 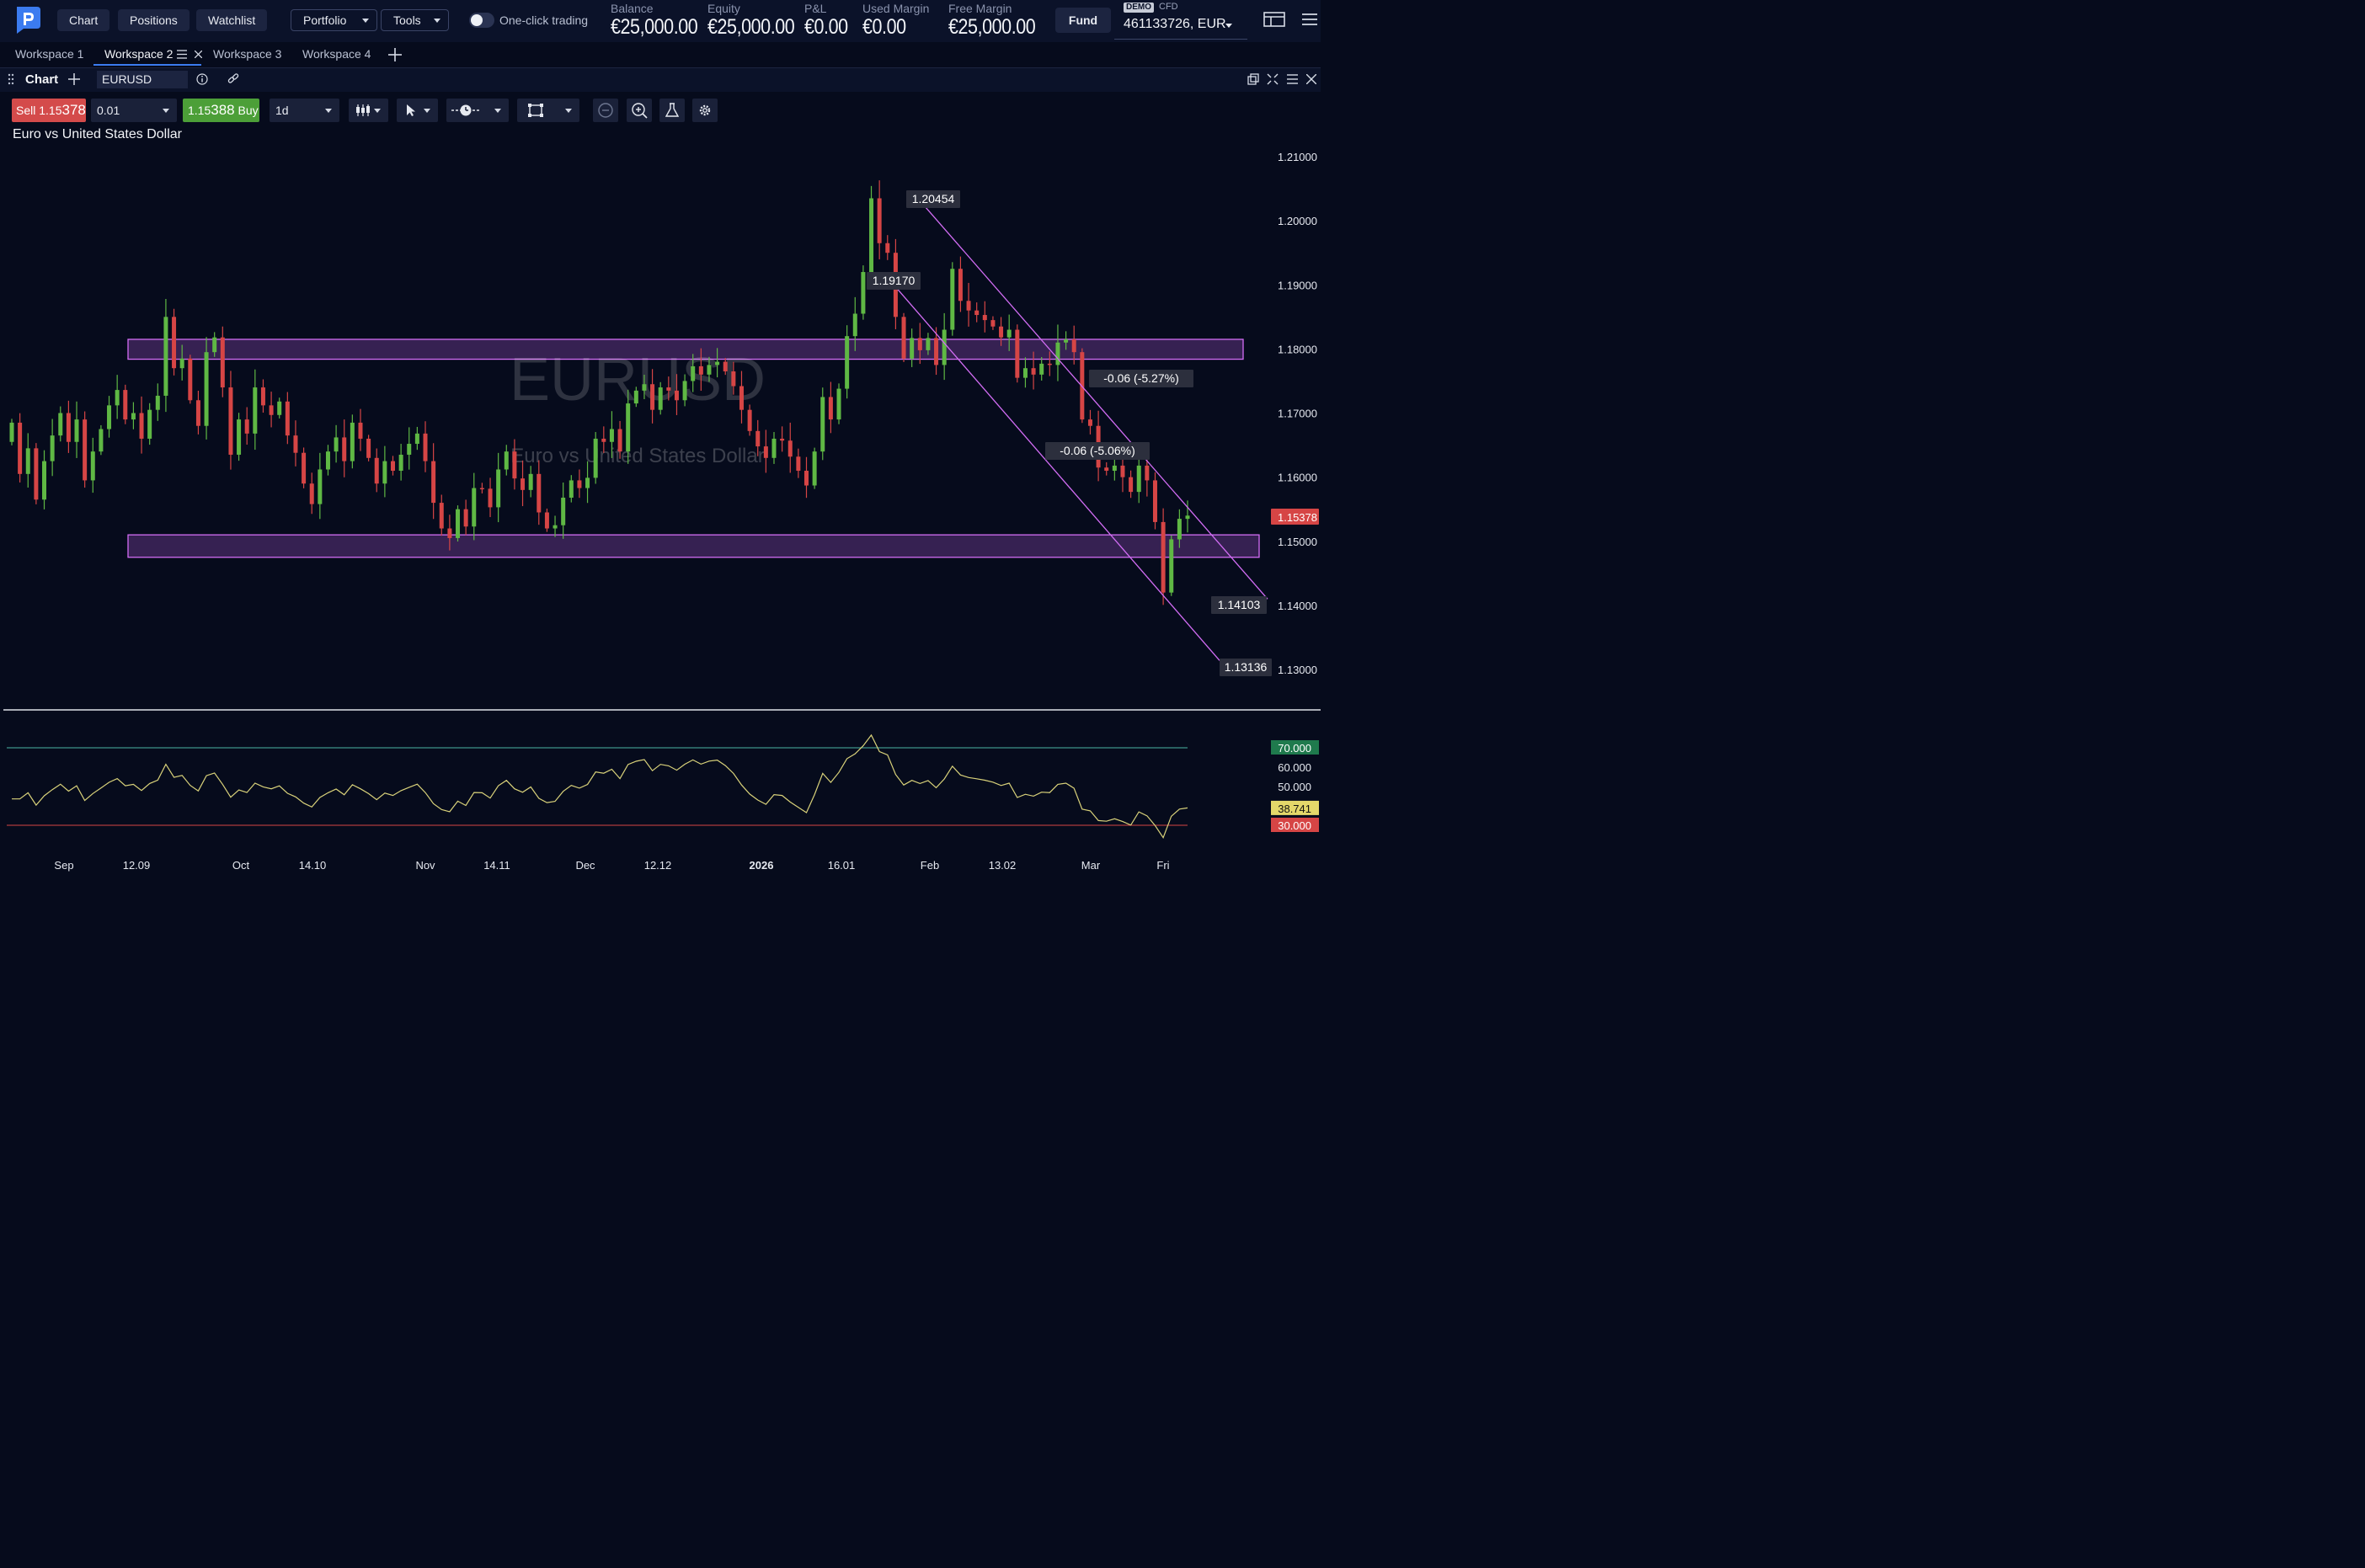 What do you see at coordinates (1083, 20) in the screenshot?
I see `fund-button: Fund` at bounding box center [1083, 20].